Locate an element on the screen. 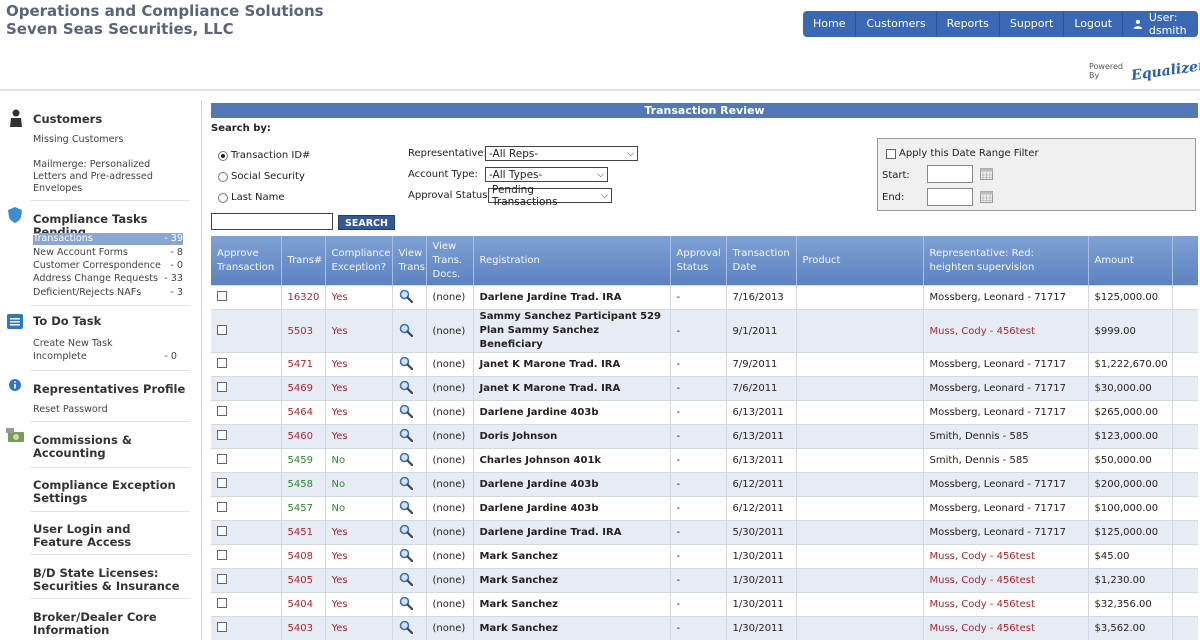 The height and width of the screenshot is (640, 1200). trans-id: 5405 is located at coordinates (303, 580).